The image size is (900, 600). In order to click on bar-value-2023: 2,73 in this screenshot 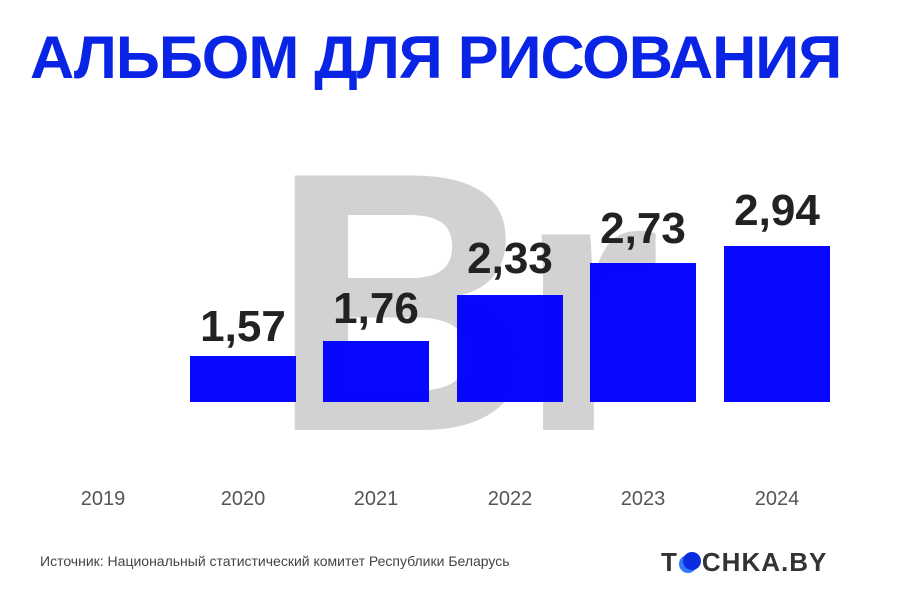, I will do `click(643, 228)`.